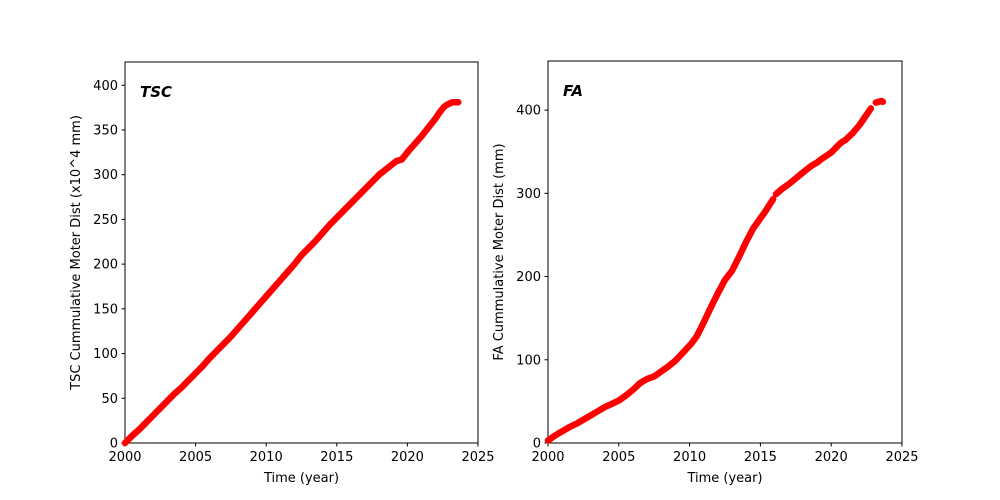 Image resolution: width=1000 pixels, height=500 pixels. Describe the element at coordinates (105, 265) in the screenshot. I see `tsc-y-tick-label: 200` at that location.